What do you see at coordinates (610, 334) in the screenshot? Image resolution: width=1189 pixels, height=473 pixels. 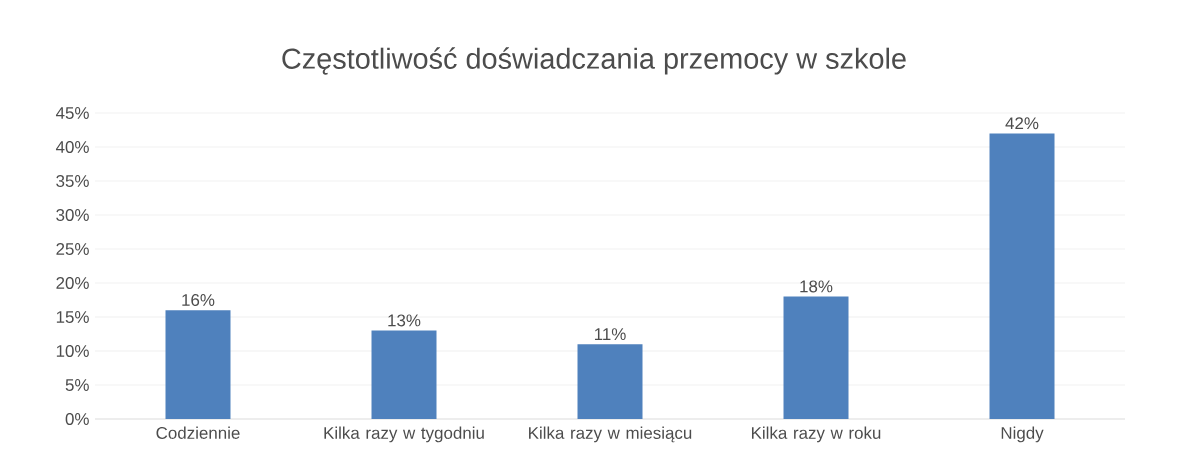 I see `data-label: 11%` at bounding box center [610, 334].